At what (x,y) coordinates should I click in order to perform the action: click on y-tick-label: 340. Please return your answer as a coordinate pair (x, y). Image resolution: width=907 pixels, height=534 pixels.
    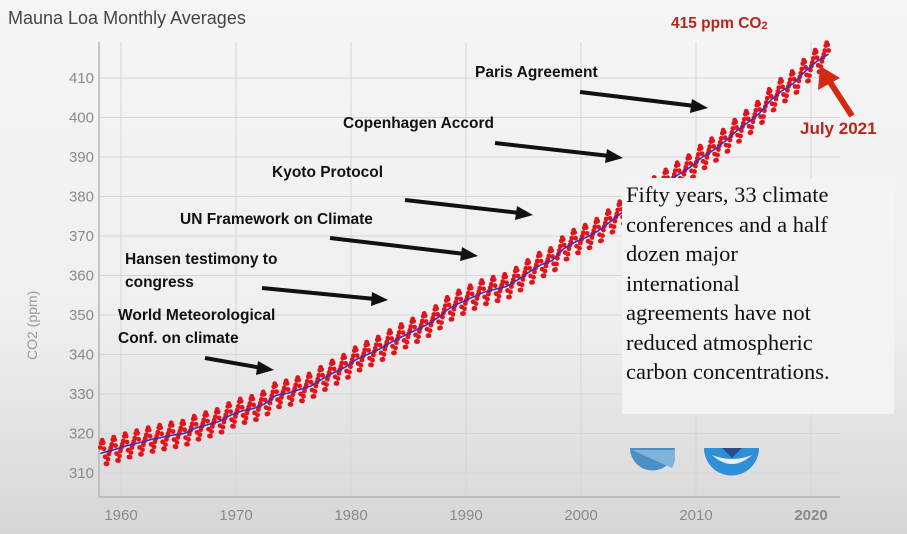
    Looking at the image, I should click on (81, 355).